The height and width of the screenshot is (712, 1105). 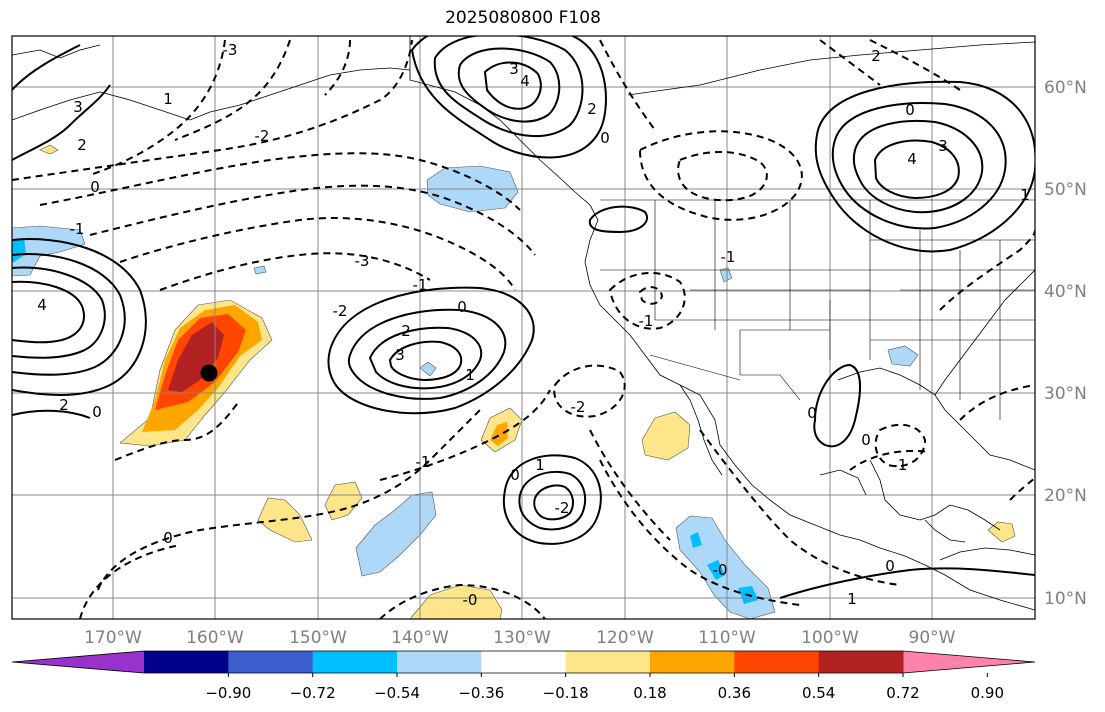 I want to click on colorbar-extend-high, so click(x=969, y=662).